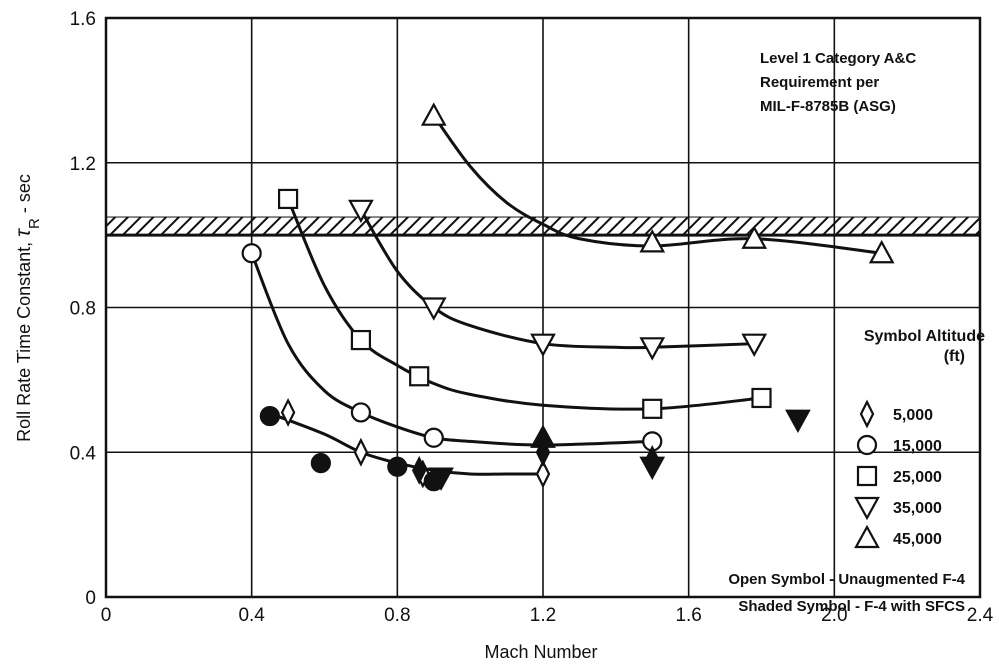 The height and width of the screenshot is (666, 999). What do you see at coordinates (913, 415) in the screenshot?
I see `legend-label-5000: 5,000` at bounding box center [913, 415].